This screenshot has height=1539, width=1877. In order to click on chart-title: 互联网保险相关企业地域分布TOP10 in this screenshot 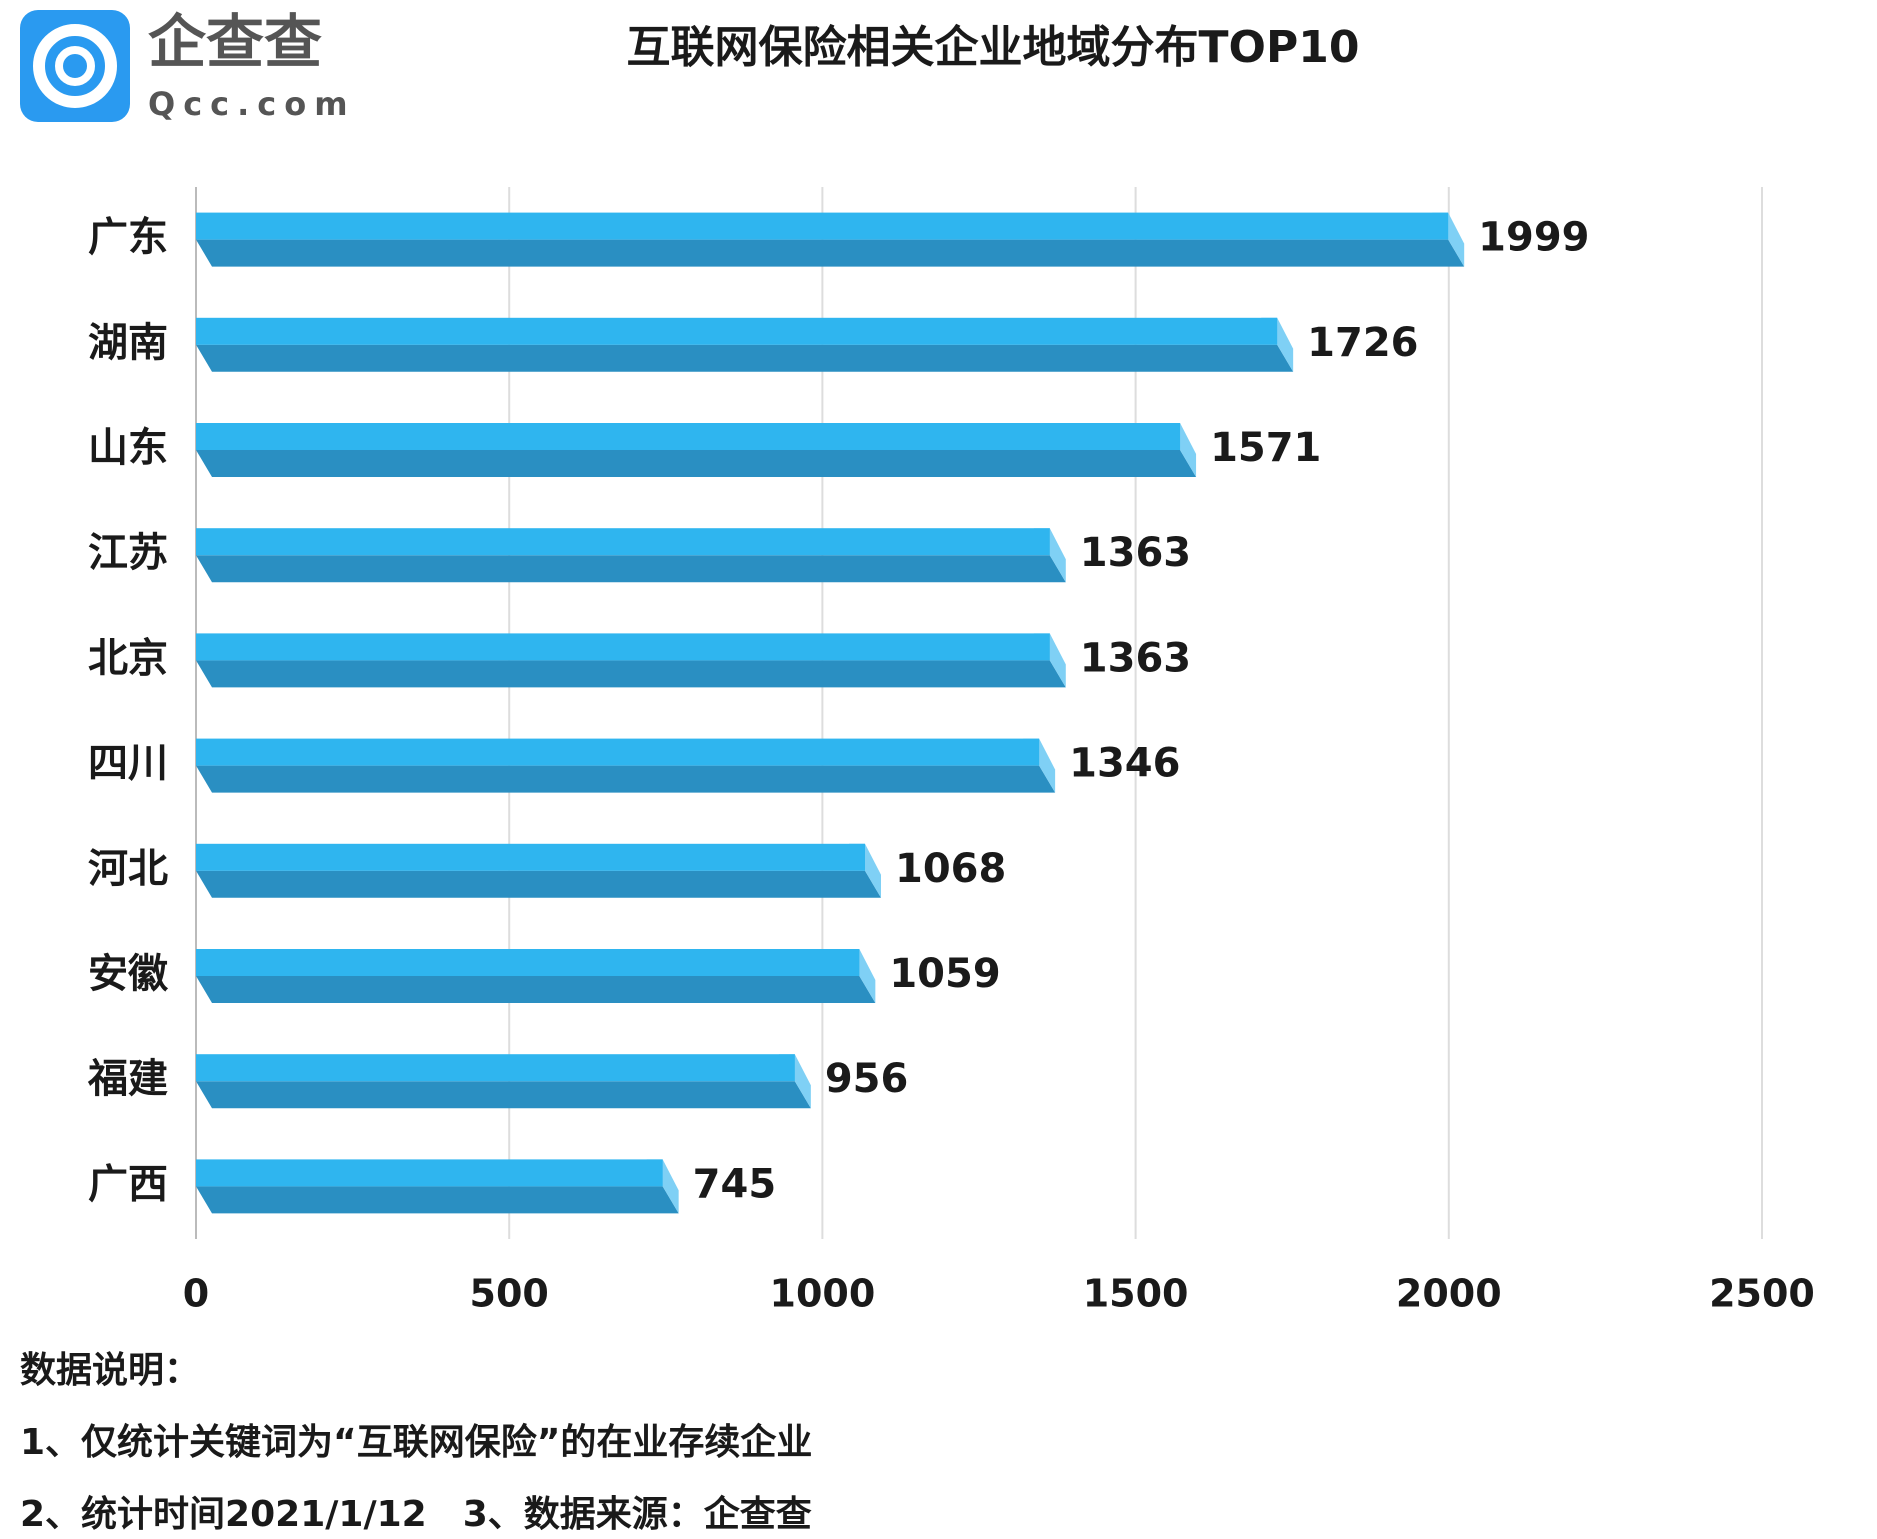, I will do `click(993, 47)`.